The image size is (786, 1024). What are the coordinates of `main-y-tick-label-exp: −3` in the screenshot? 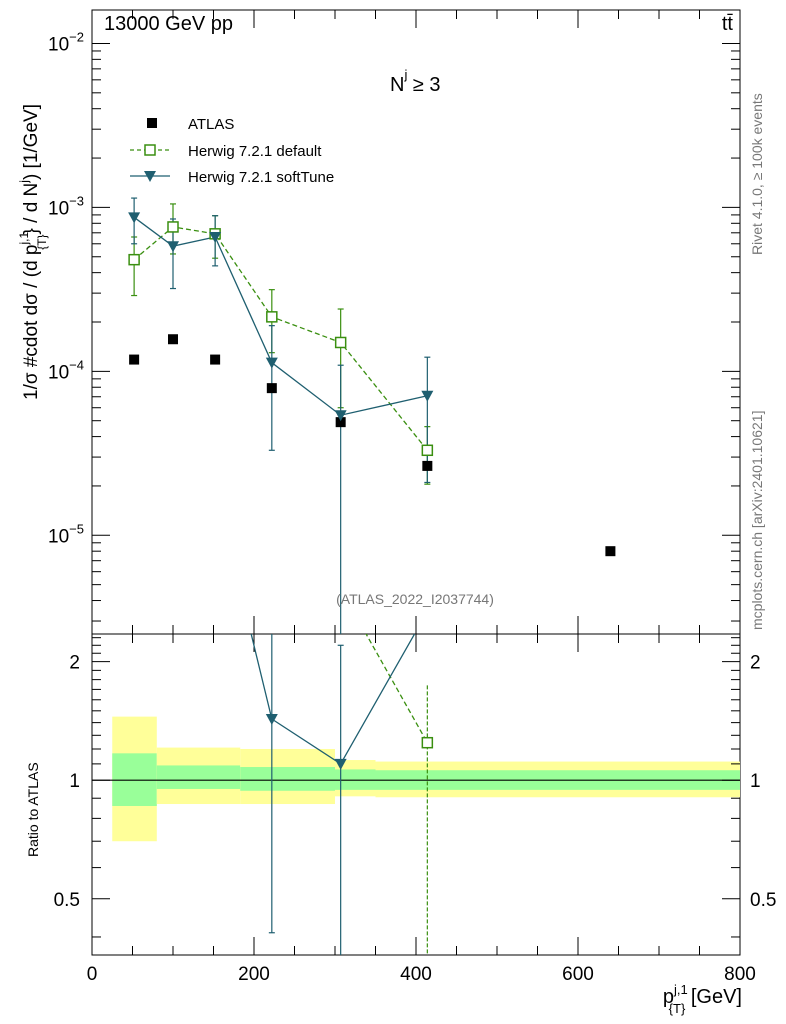 It's located at (76, 200).